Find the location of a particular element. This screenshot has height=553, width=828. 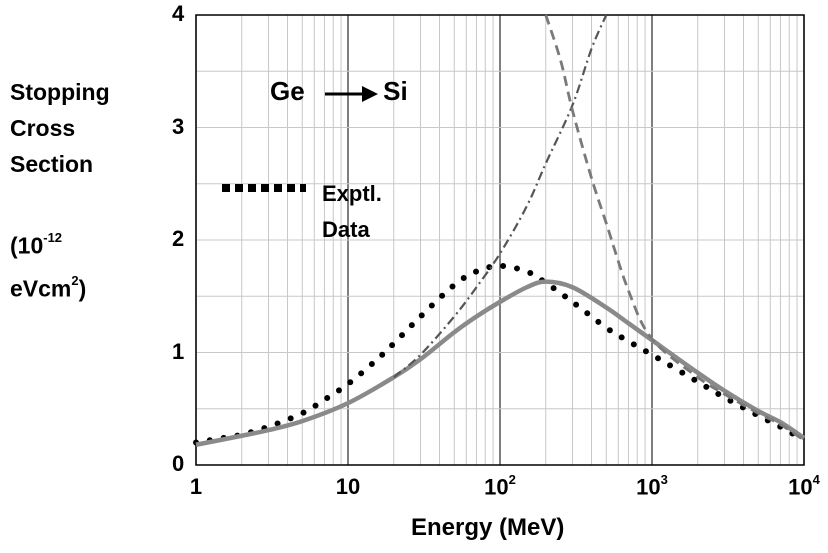

y-axis-label-line-2: Cross is located at coordinates (43, 128).